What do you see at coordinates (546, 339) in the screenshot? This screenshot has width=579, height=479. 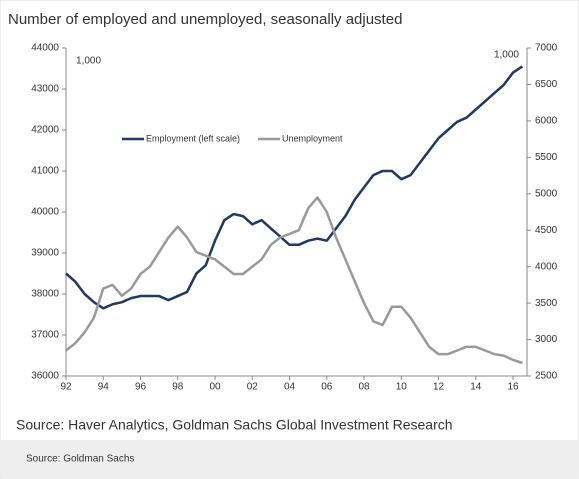 I see `y2-tick-label: 3000` at bounding box center [546, 339].